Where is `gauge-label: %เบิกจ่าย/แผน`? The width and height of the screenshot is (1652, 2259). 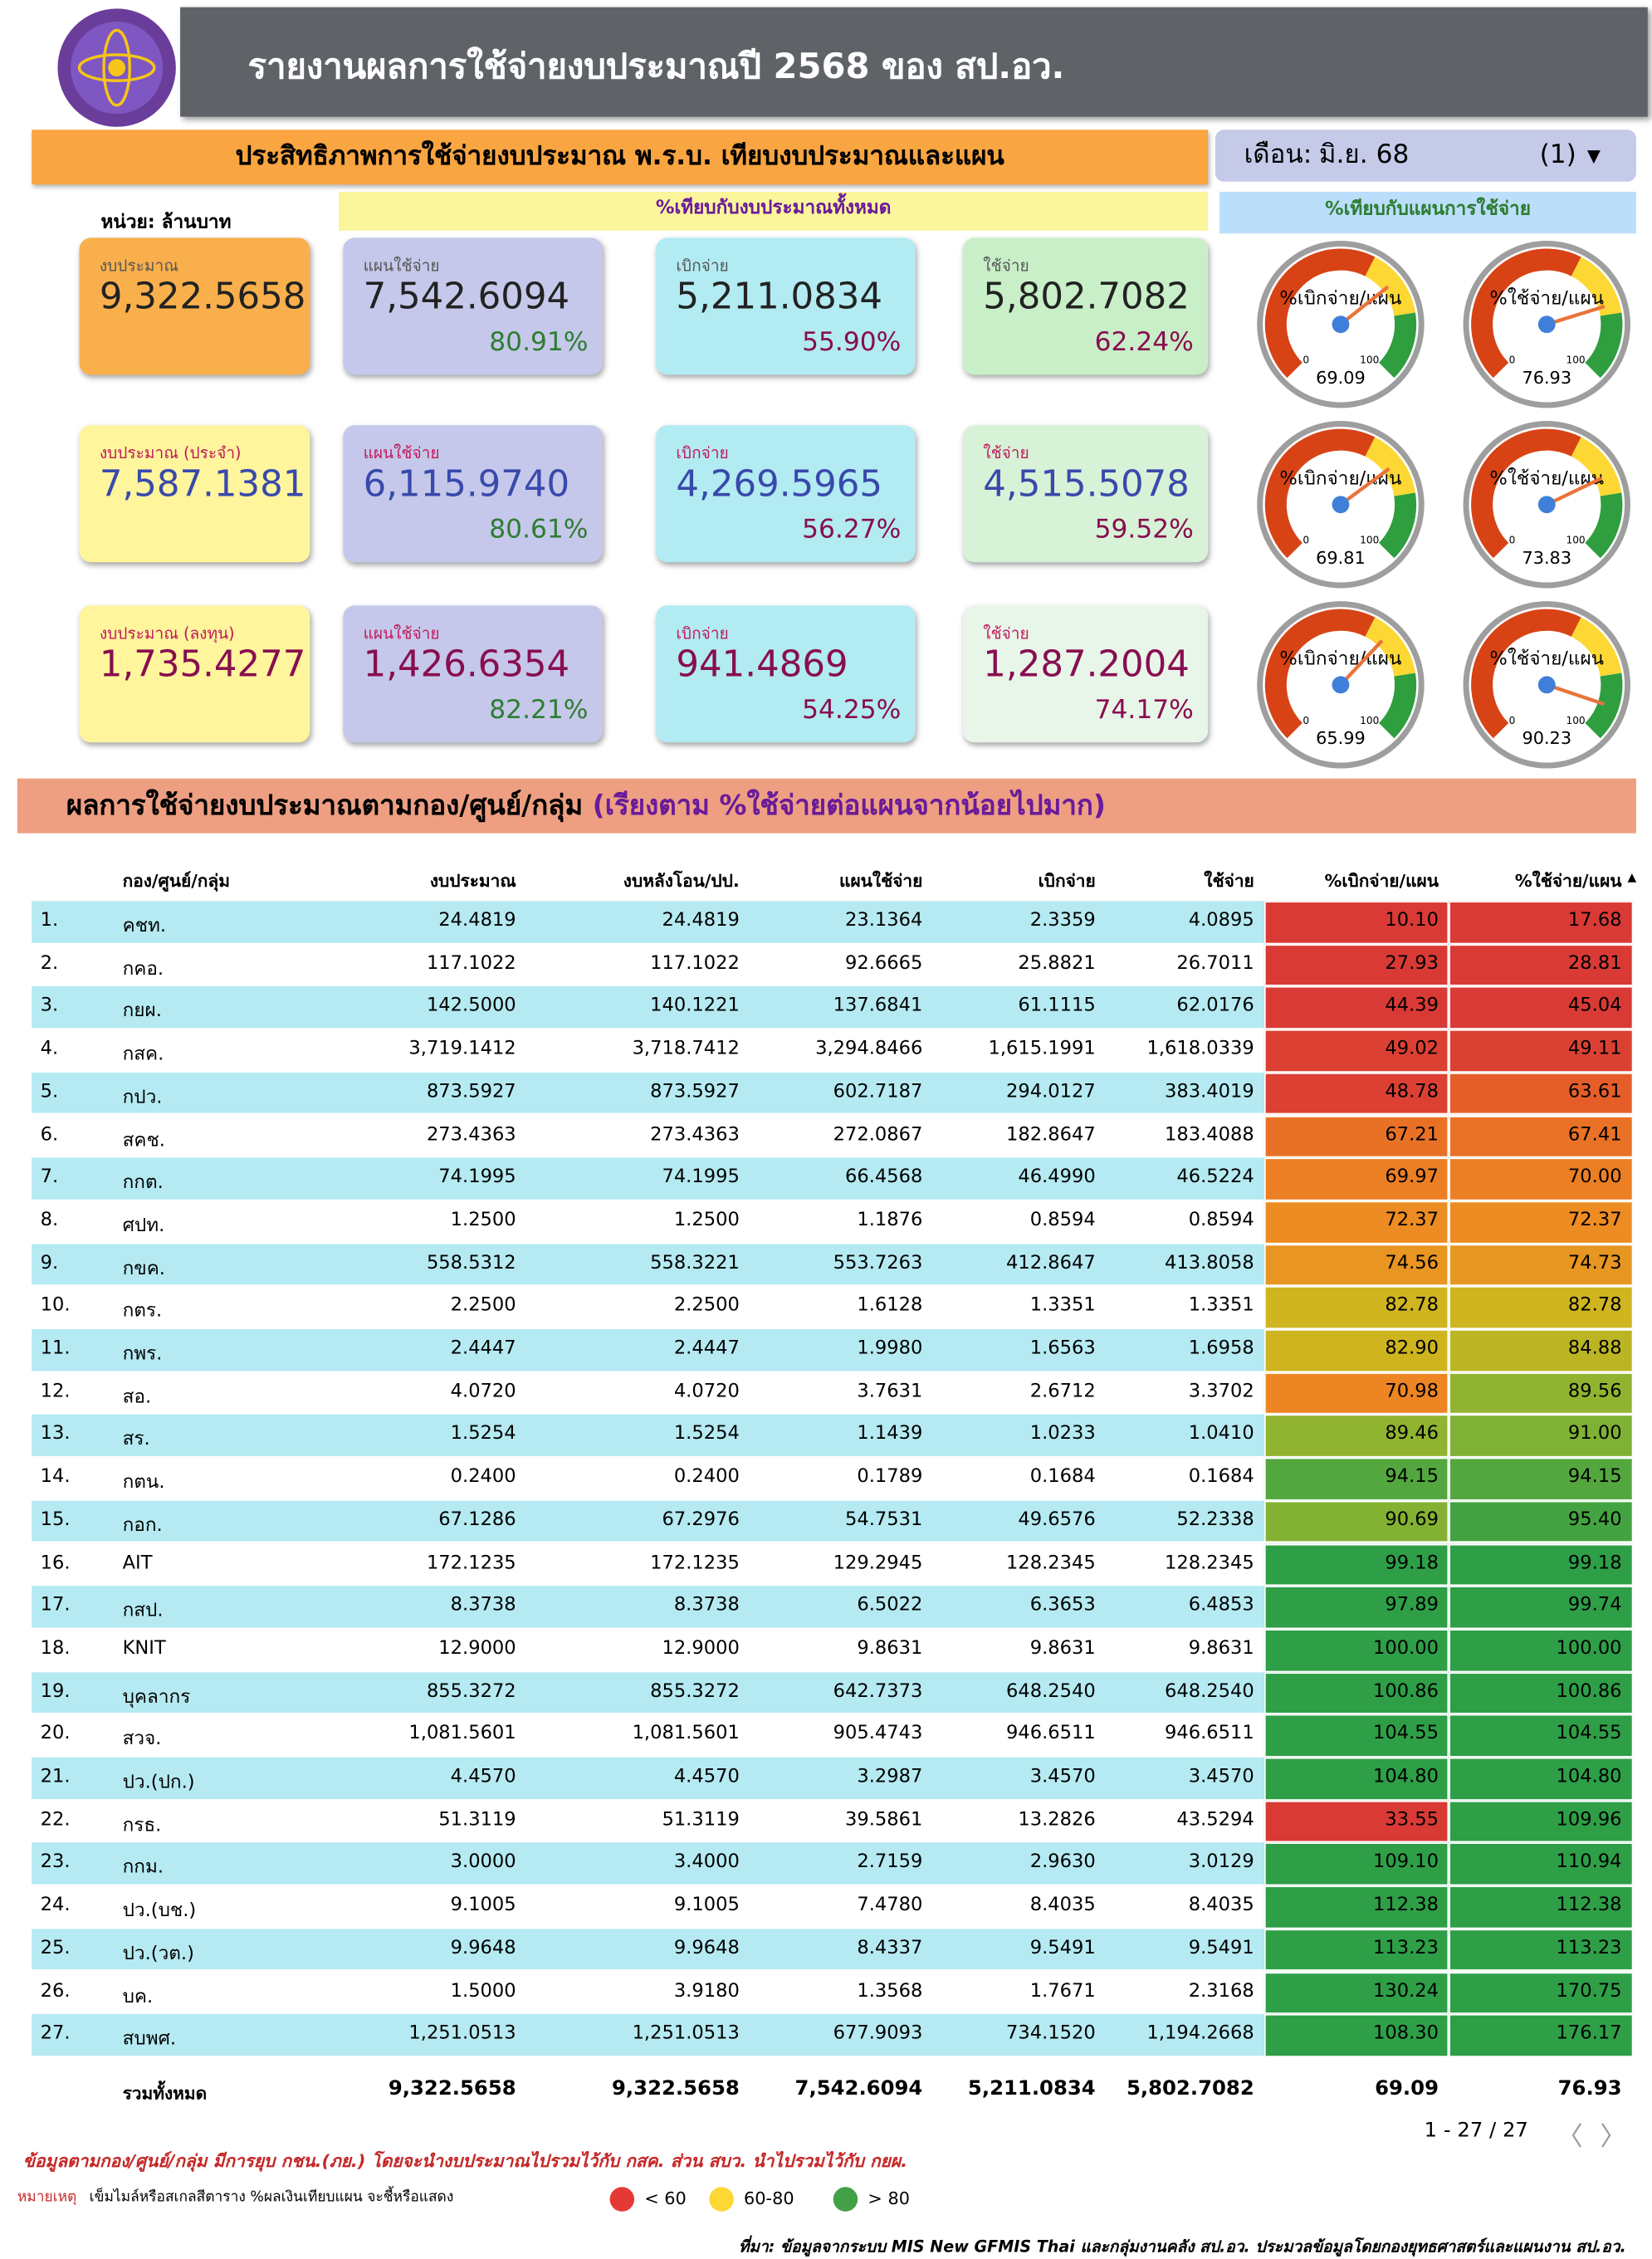
gauge-label: %เบิกจ่าย/แผน is located at coordinates (1340, 478).